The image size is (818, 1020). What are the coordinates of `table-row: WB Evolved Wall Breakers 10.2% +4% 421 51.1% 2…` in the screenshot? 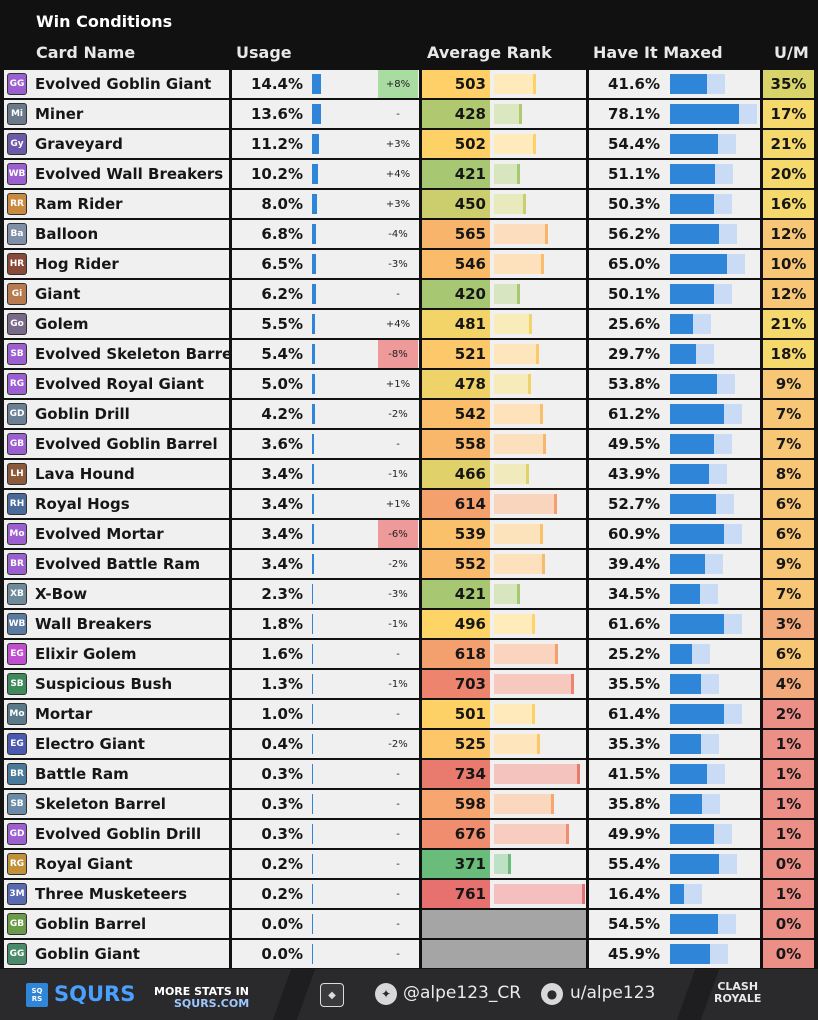 It's located at (409, 174).